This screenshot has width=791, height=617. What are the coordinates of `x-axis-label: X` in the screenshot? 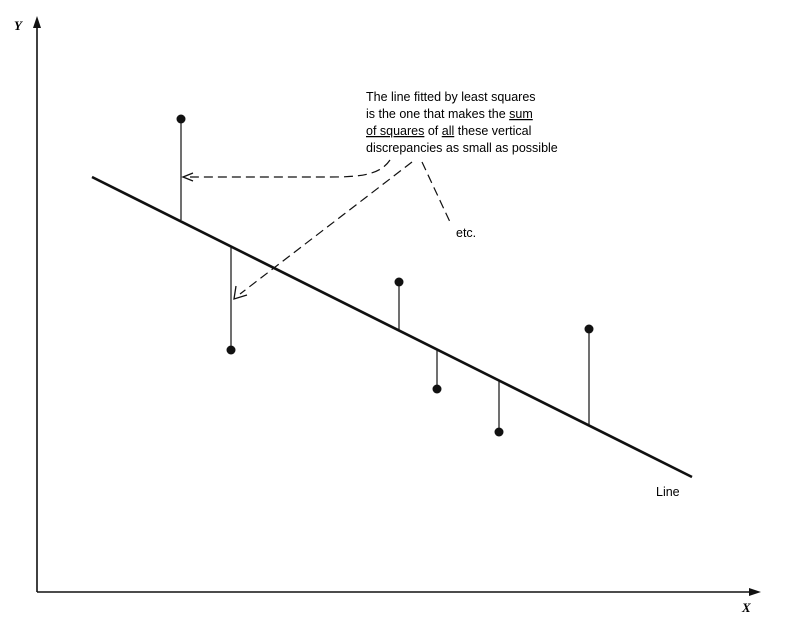 It's located at (746, 607).